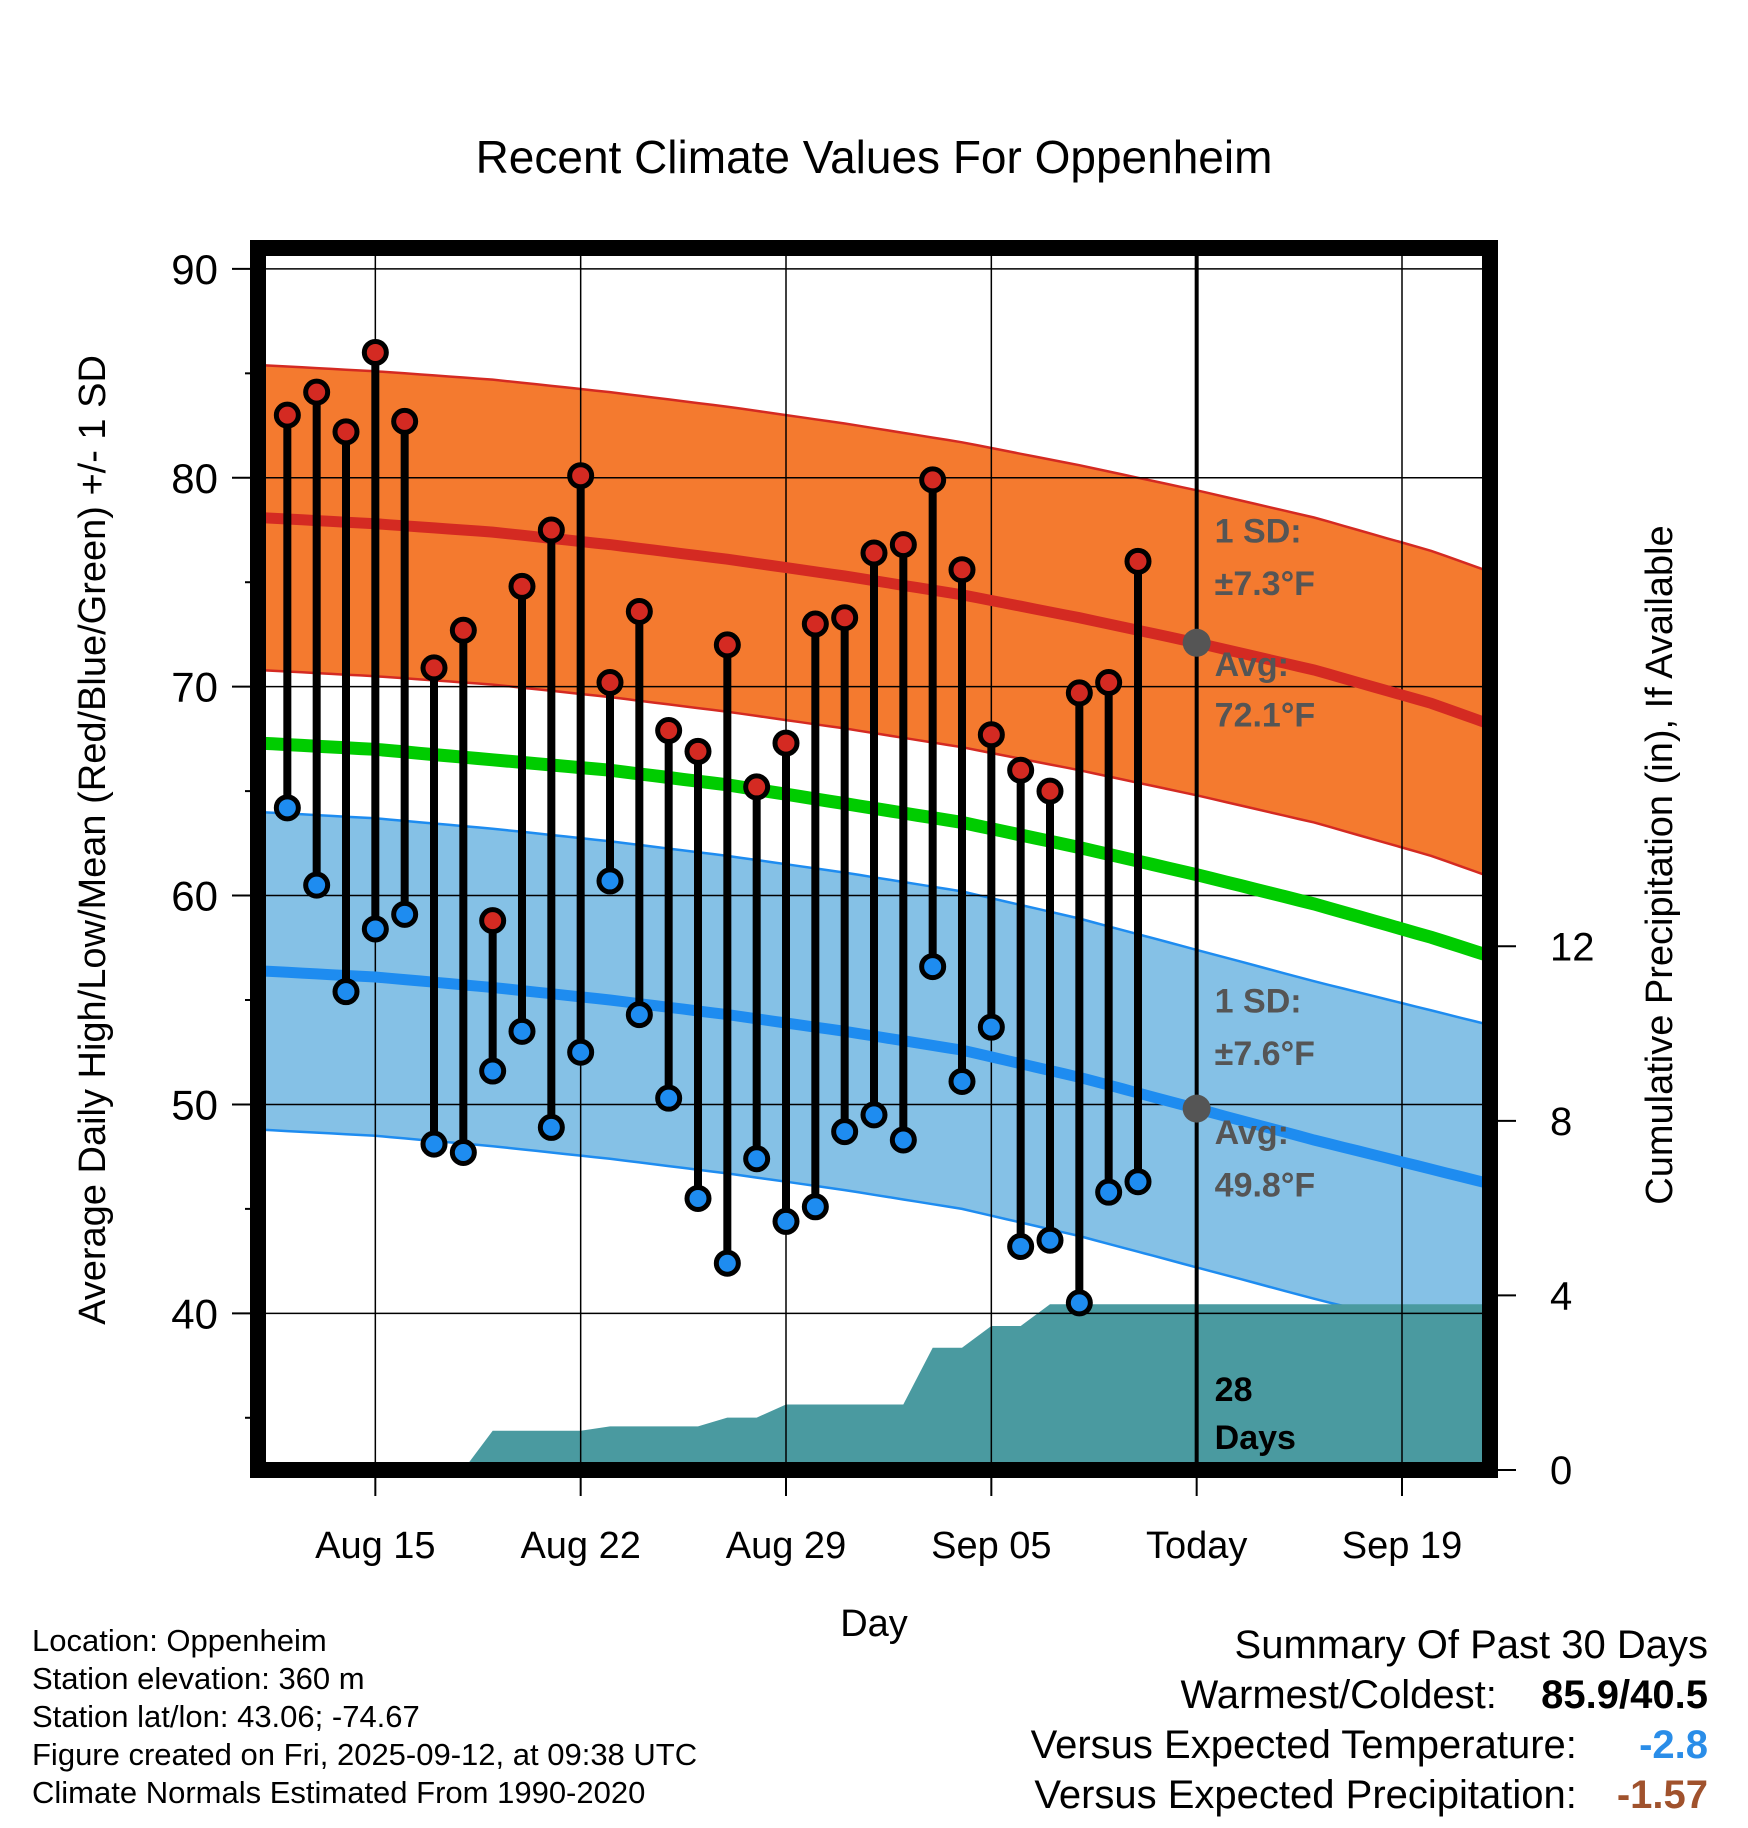  I want to click on x-tick-label: Sep 19, so click(1402, 1546).